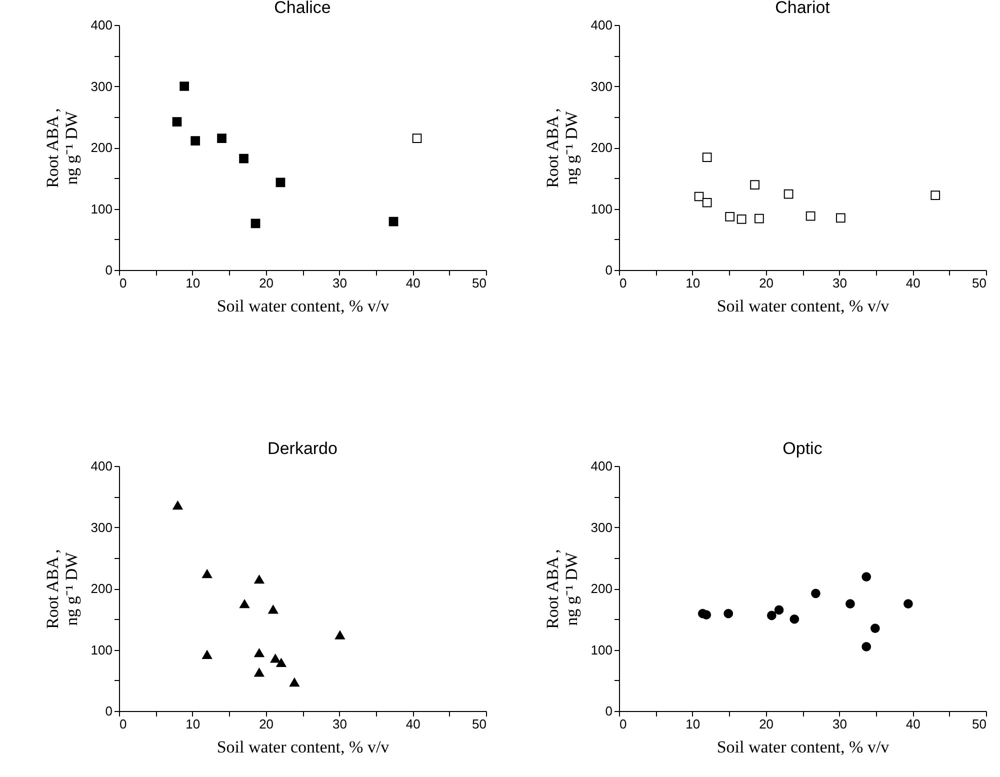 This screenshot has height=777, width=1000. I want to click on chart-title: Chariot, so click(802, 8).